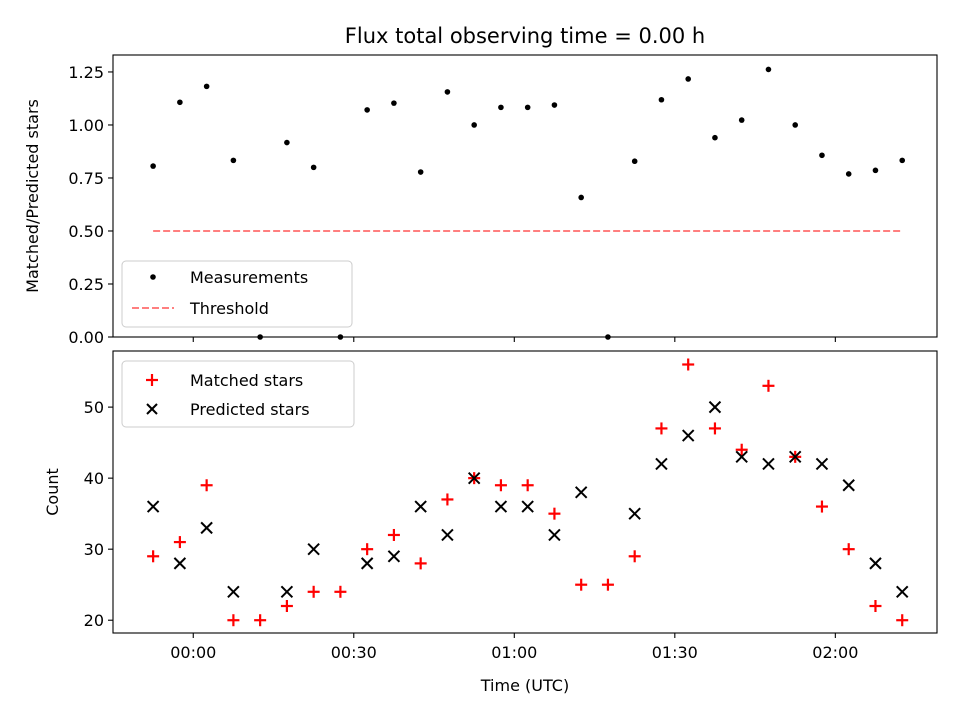  I want to click on top-legend-box, so click(237, 294).